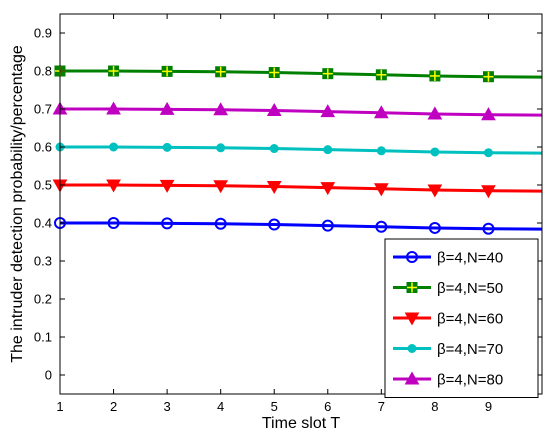 Image resolution: width=550 pixels, height=437 pixels. What do you see at coordinates (43, 299) in the screenshot?
I see `y-tick-label: 0.2` at bounding box center [43, 299].